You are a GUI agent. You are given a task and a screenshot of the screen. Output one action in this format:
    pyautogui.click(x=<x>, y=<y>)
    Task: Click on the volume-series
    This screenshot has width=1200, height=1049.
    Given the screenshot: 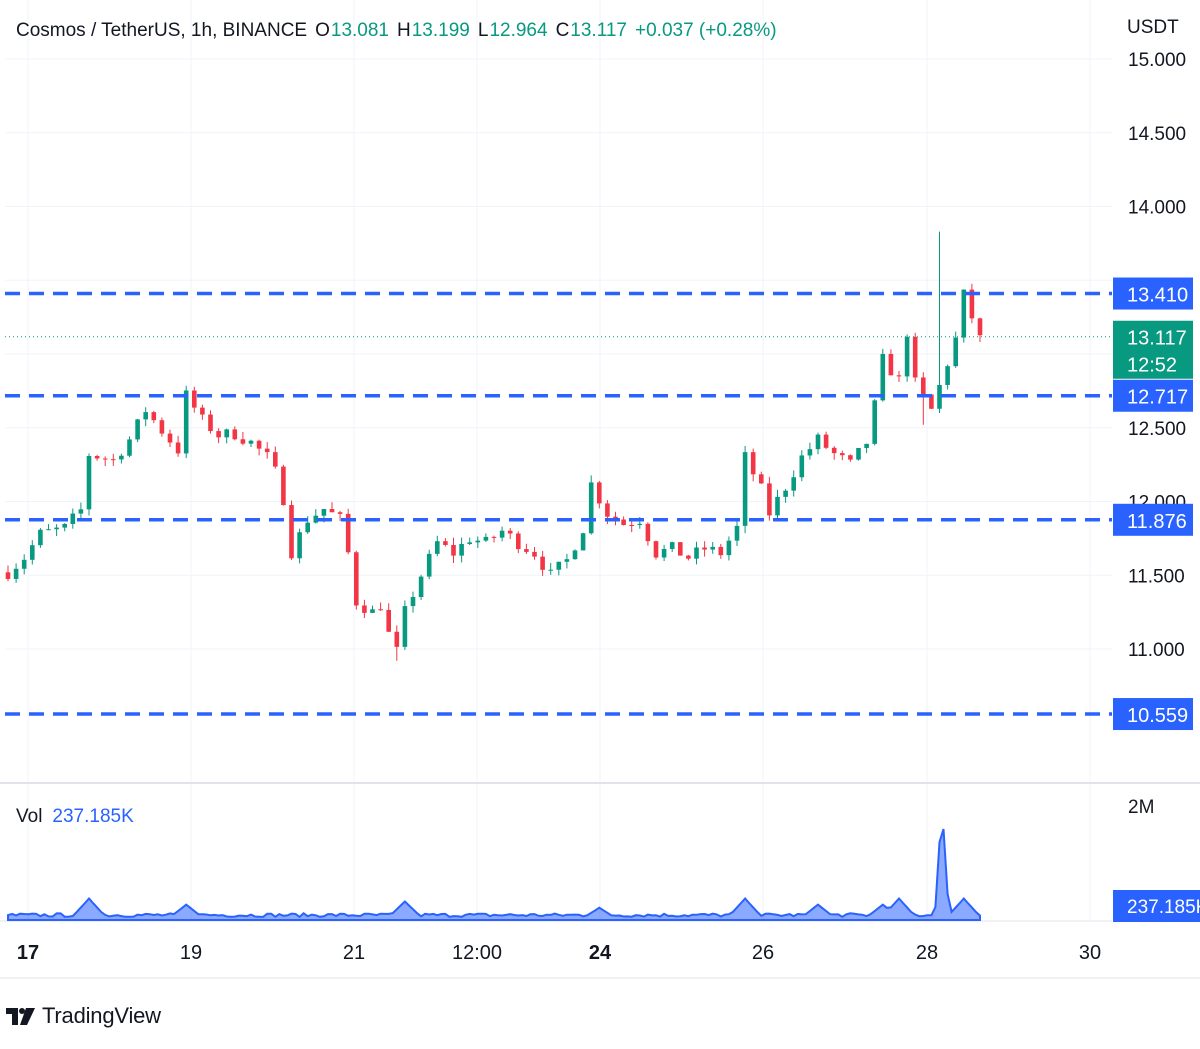 What is the action you would take?
    pyautogui.click(x=494, y=874)
    